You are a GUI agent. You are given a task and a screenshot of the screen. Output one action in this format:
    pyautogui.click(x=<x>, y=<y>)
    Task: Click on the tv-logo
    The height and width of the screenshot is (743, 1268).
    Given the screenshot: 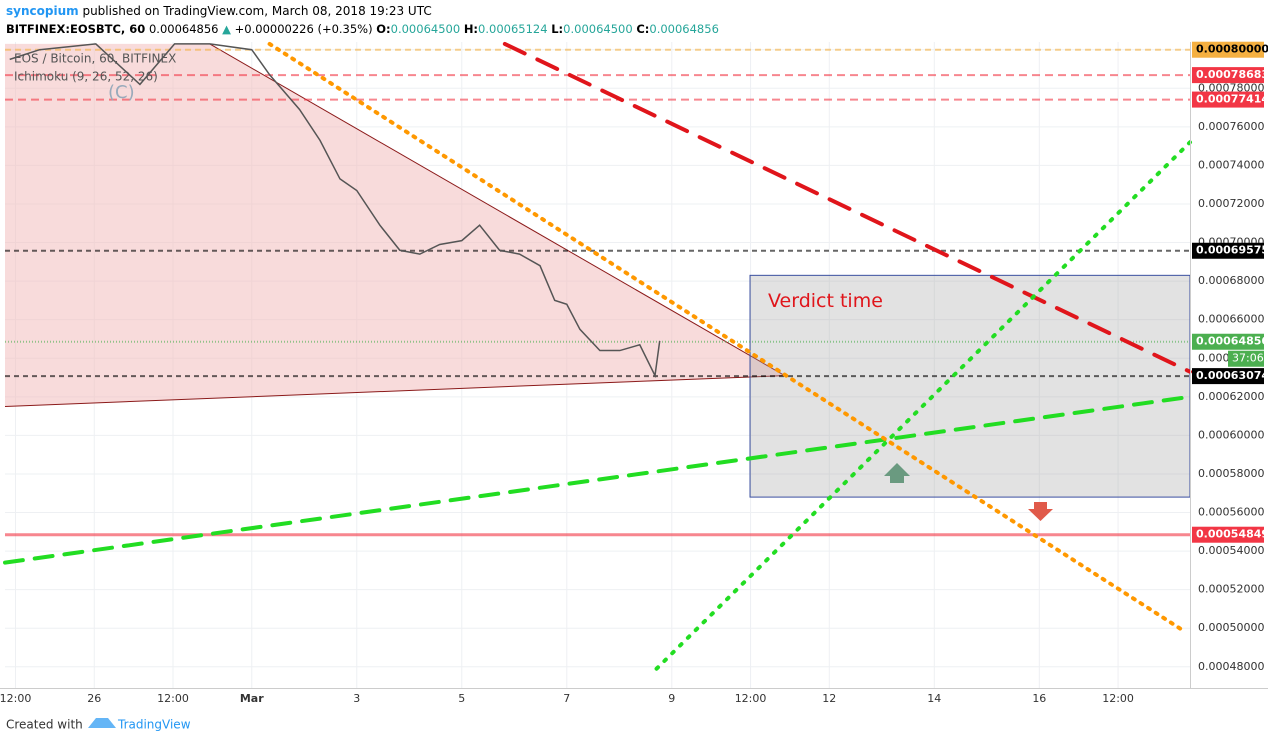 What is the action you would take?
    pyautogui.click(x=102, y=723)
    